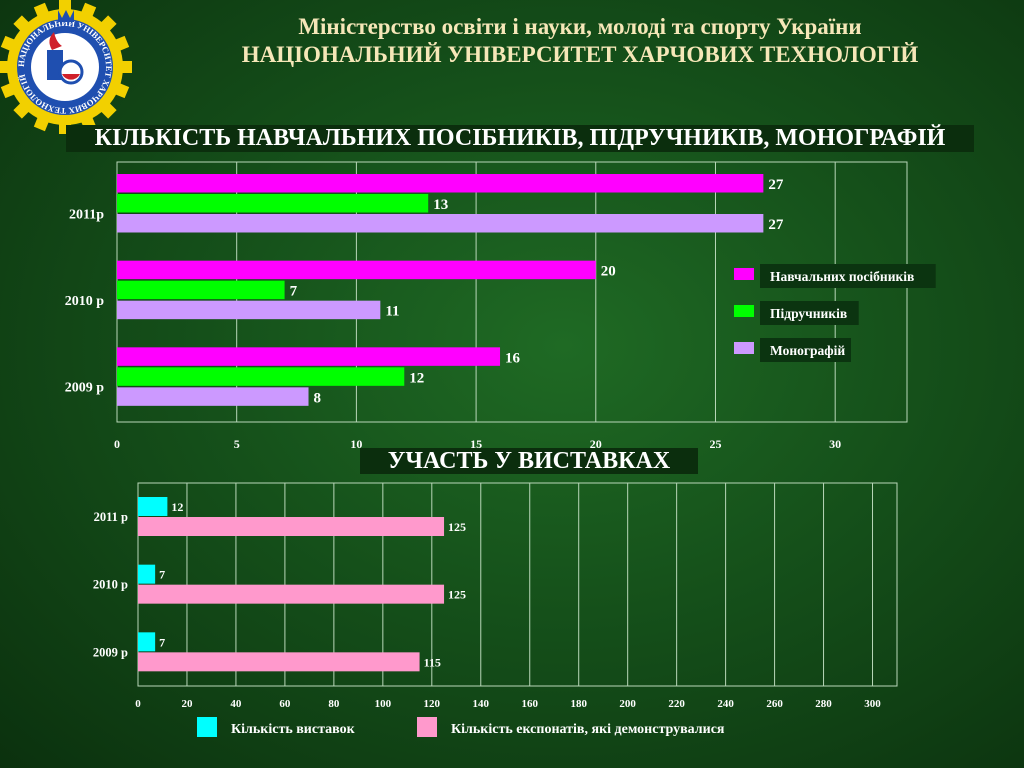 The width and height of the screenshot is (1024, 768). What do you see at coordinates (627, 704) in the screenshot?
I see `chart2-x-tick-label: 200` at bounding box center [627, 704].